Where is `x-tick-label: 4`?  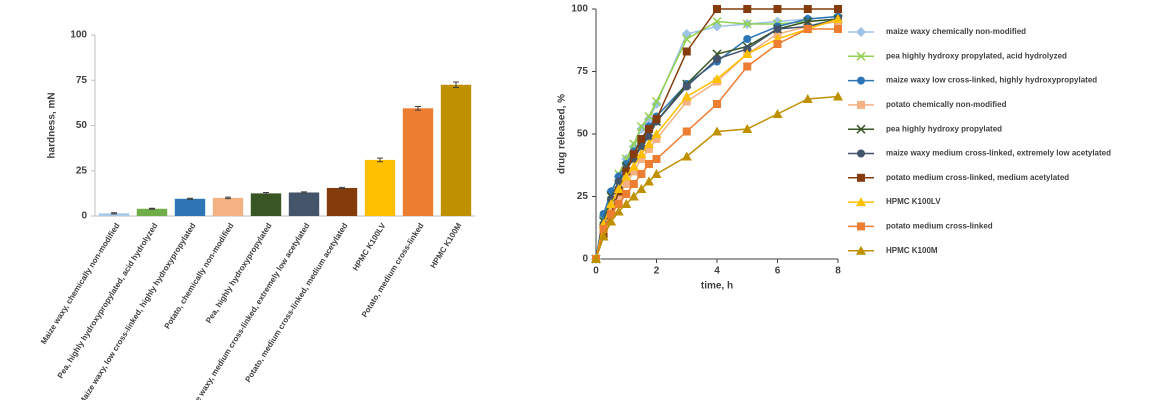 x-tick-label: 4 is located at coordinates (717, 271).